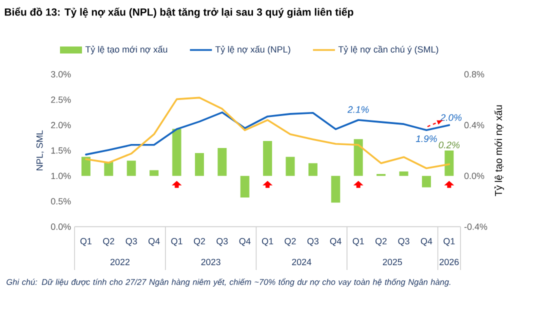 The image size is (557, 315). What do you see at coordinates (476, 227) in the screenshot?
I see `y2-tick-label: -0.4%` at bounding box center [476, 227].